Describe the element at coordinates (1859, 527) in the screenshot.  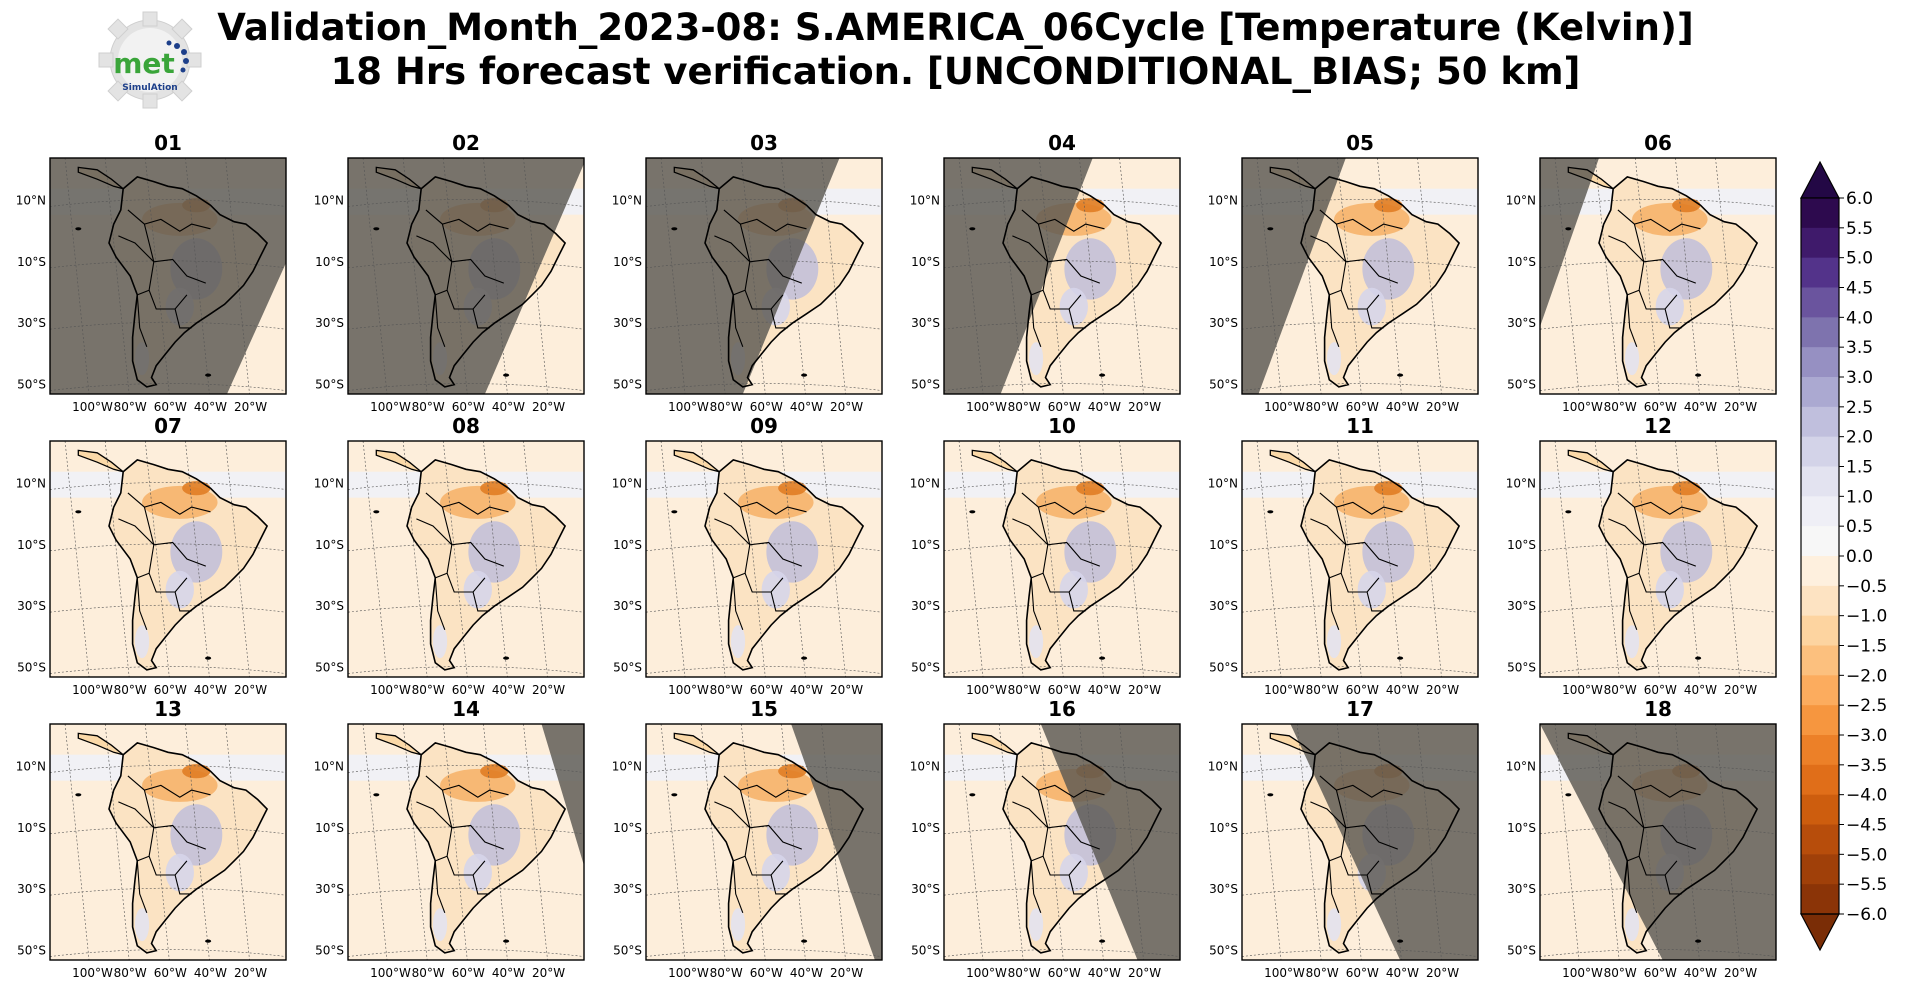
I see `colorbar-tick-label: 0.5` at that location.